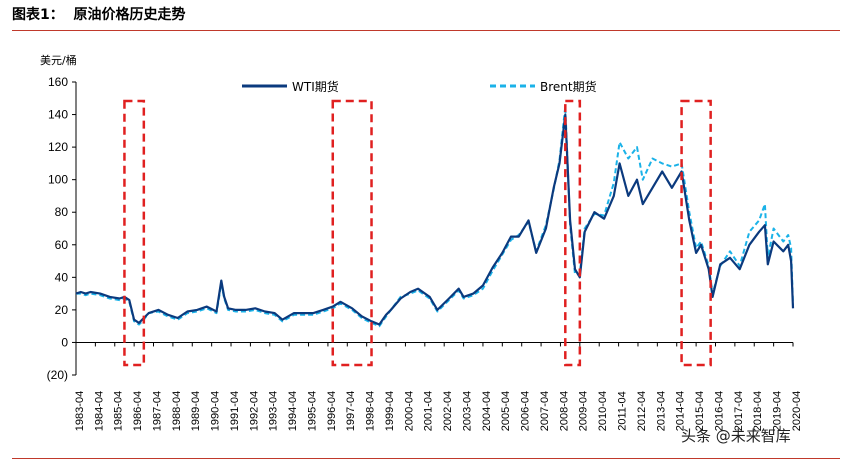  What do you see at coordinates (564, 411) in the screenshot?
I see `x-tick-label: 2008-04` at bounding box center [564, 411].